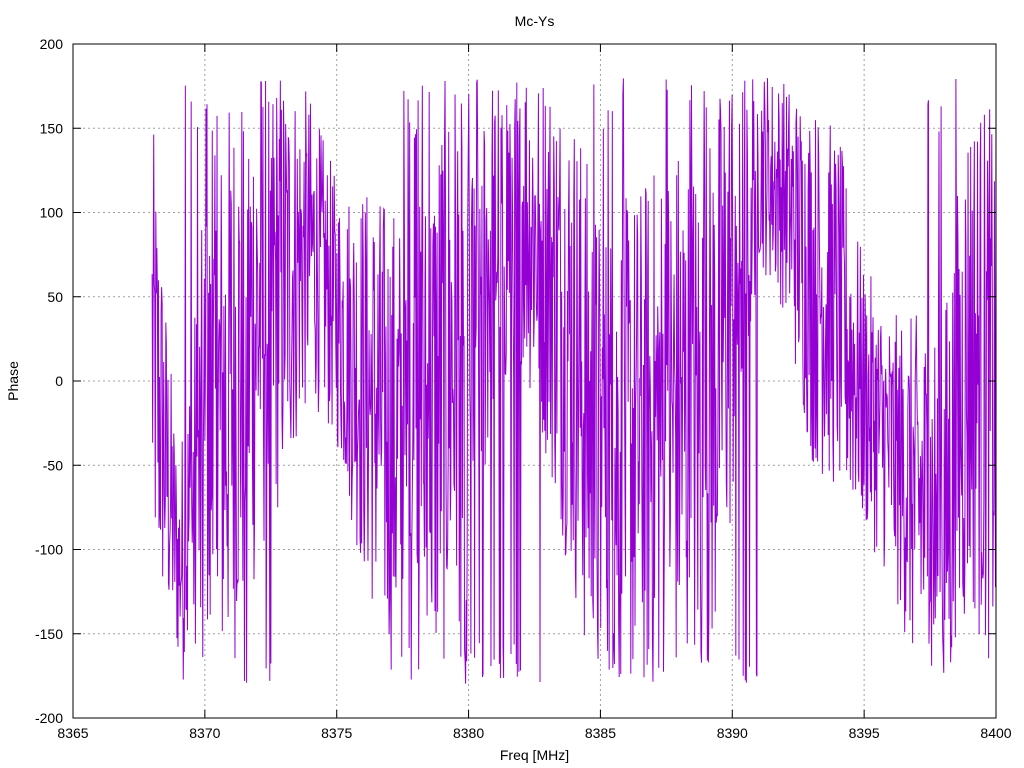  Describe the element at coordinates (53, 465) in the screenshot. I see `y-tick-label: -50` at that location.